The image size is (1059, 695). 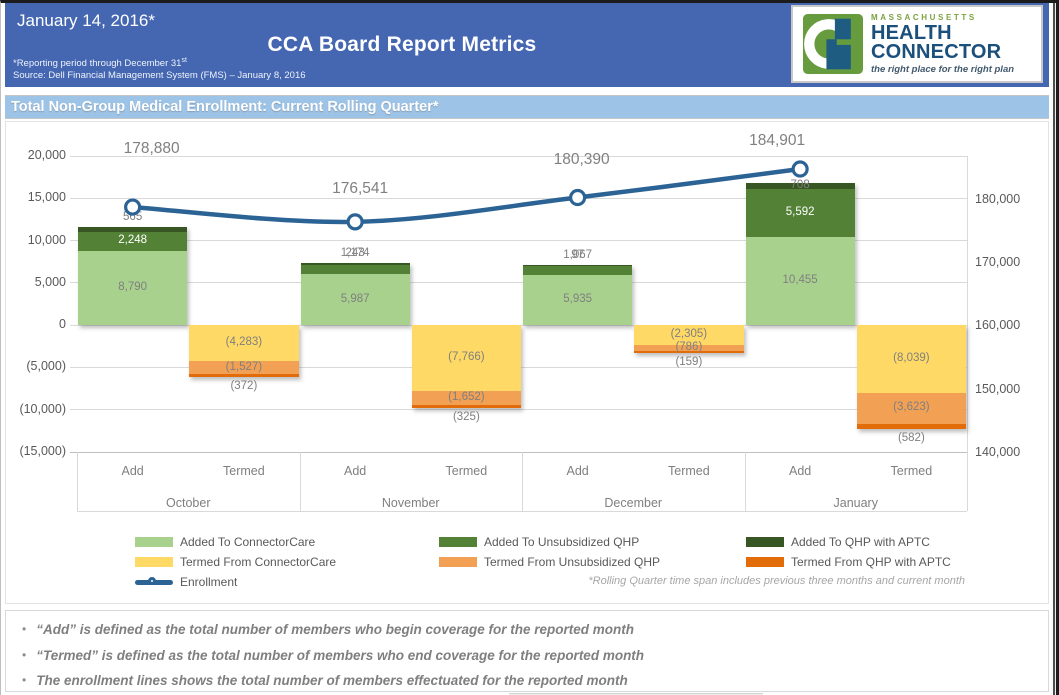 I want to click on logo-health-text: HEALTH, so click(x=911, y=32).